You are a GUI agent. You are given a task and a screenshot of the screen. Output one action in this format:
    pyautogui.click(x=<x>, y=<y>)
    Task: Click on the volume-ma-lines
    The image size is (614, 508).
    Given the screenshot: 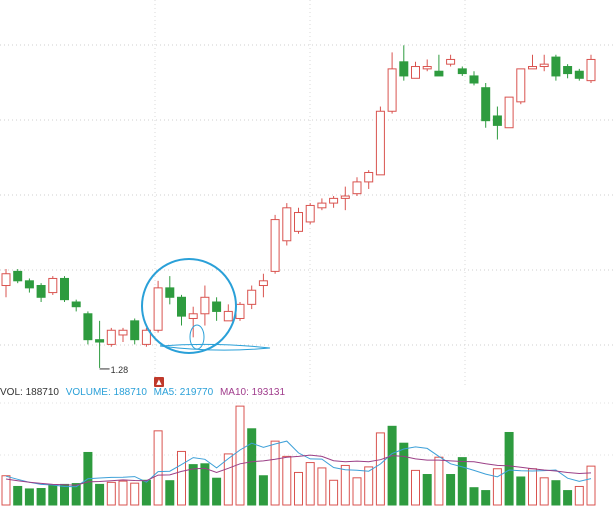 What is the action you would take?
    pyautogui.click(x=298, y=464)
    